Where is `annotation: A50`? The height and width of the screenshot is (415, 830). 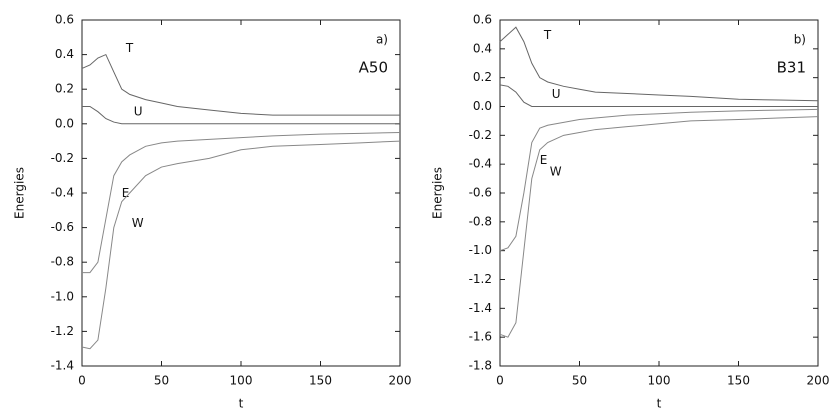 annotation: A50 is located at coordinates (373, 68).